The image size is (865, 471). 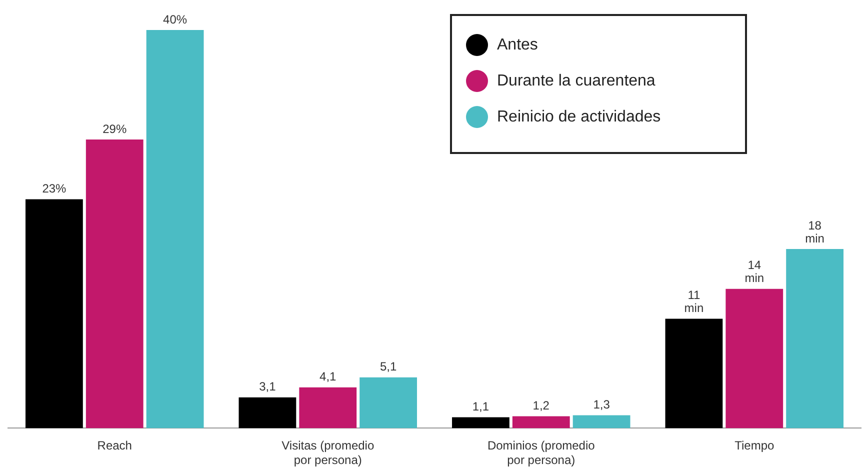 What do you see at coordinates (601, 405) in the screenshot?
I see `data-label: 1,3` at bounding box center [601, 405].